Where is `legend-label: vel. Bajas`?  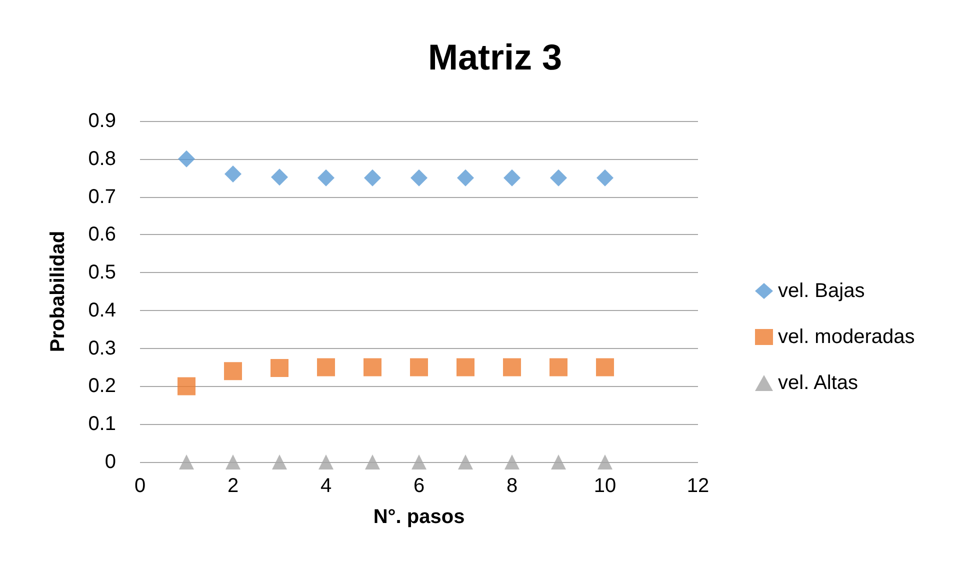
legend-label: vel. Bajas is located at coordinates (821, 291).